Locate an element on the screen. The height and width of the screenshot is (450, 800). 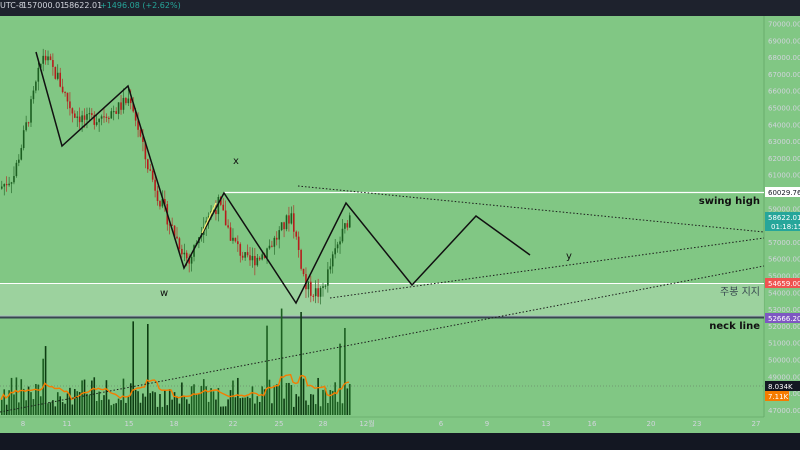
time-tick-label: 28 is located at coordinates (323, 424).